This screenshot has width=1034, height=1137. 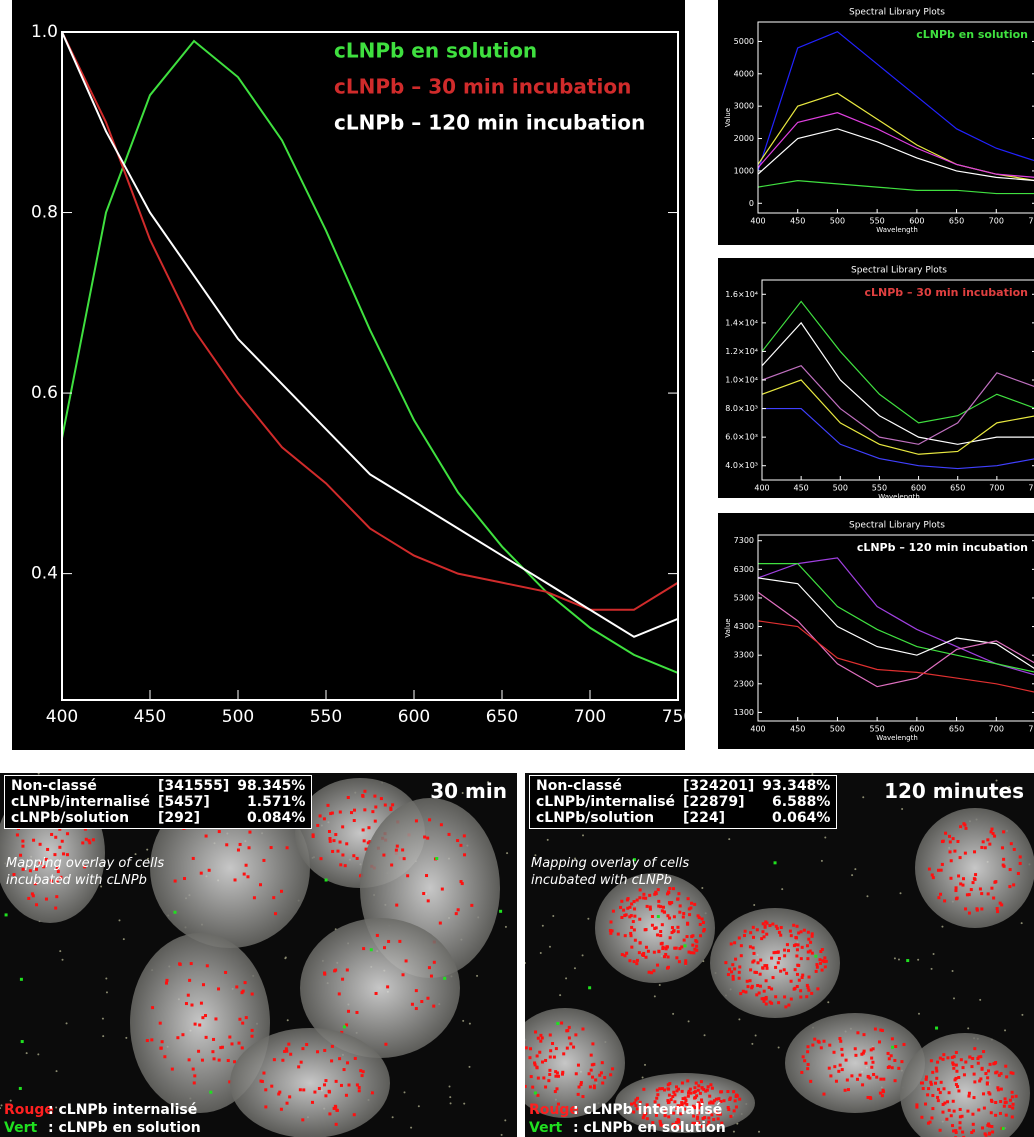 I want to click on y-tick-label: 0, so click(x=751, y=203).